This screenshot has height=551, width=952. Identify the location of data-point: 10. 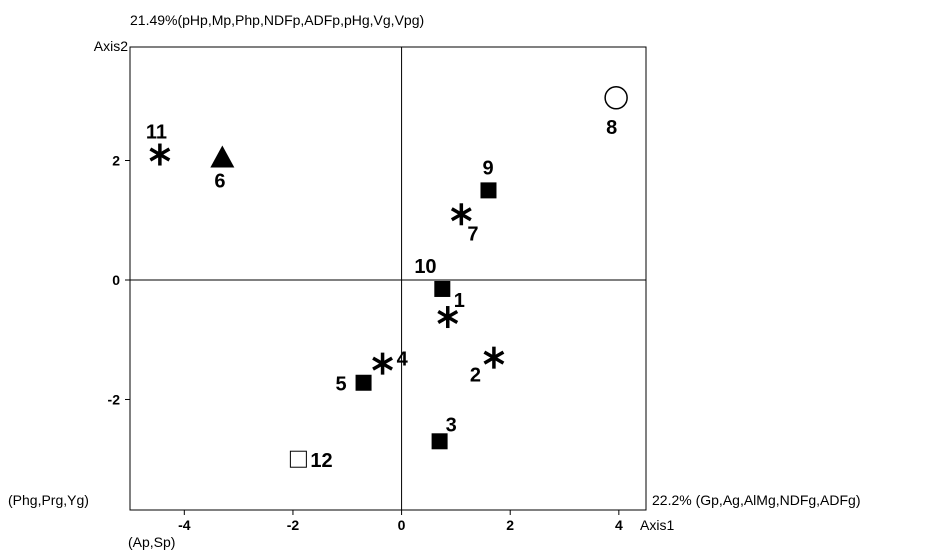
(432, 276).